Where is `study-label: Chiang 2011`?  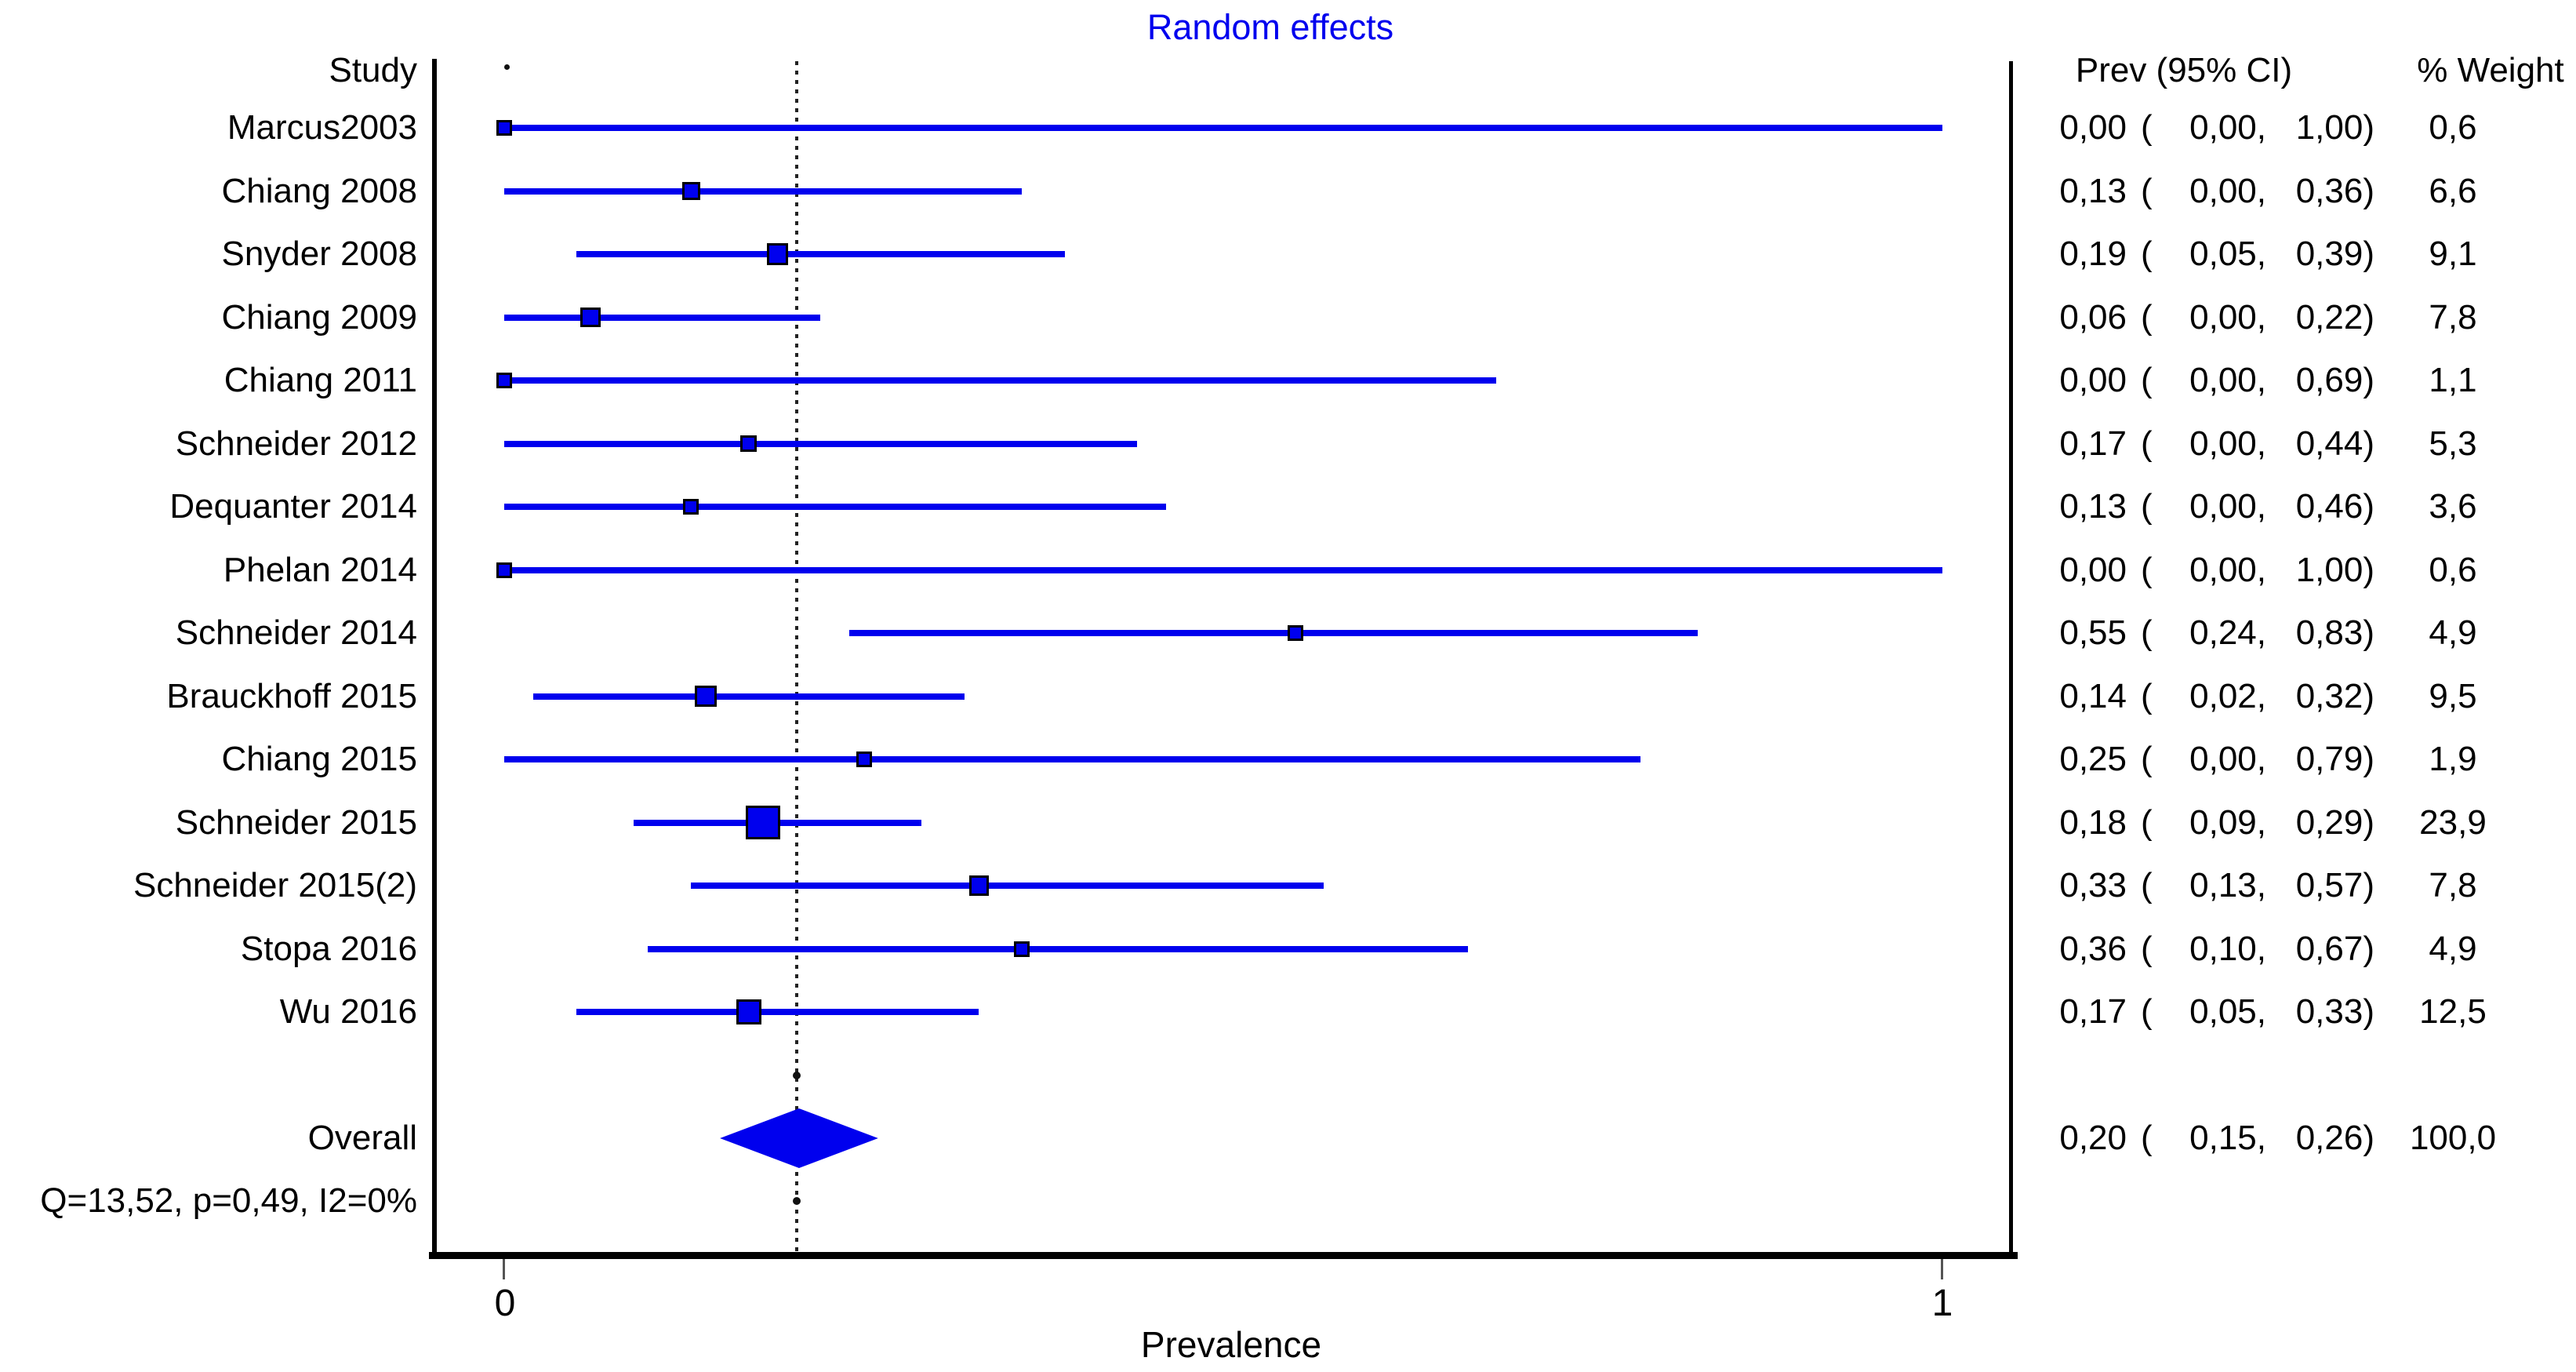
study-label: Chiang 2011 is located at coordinates (320, 380).